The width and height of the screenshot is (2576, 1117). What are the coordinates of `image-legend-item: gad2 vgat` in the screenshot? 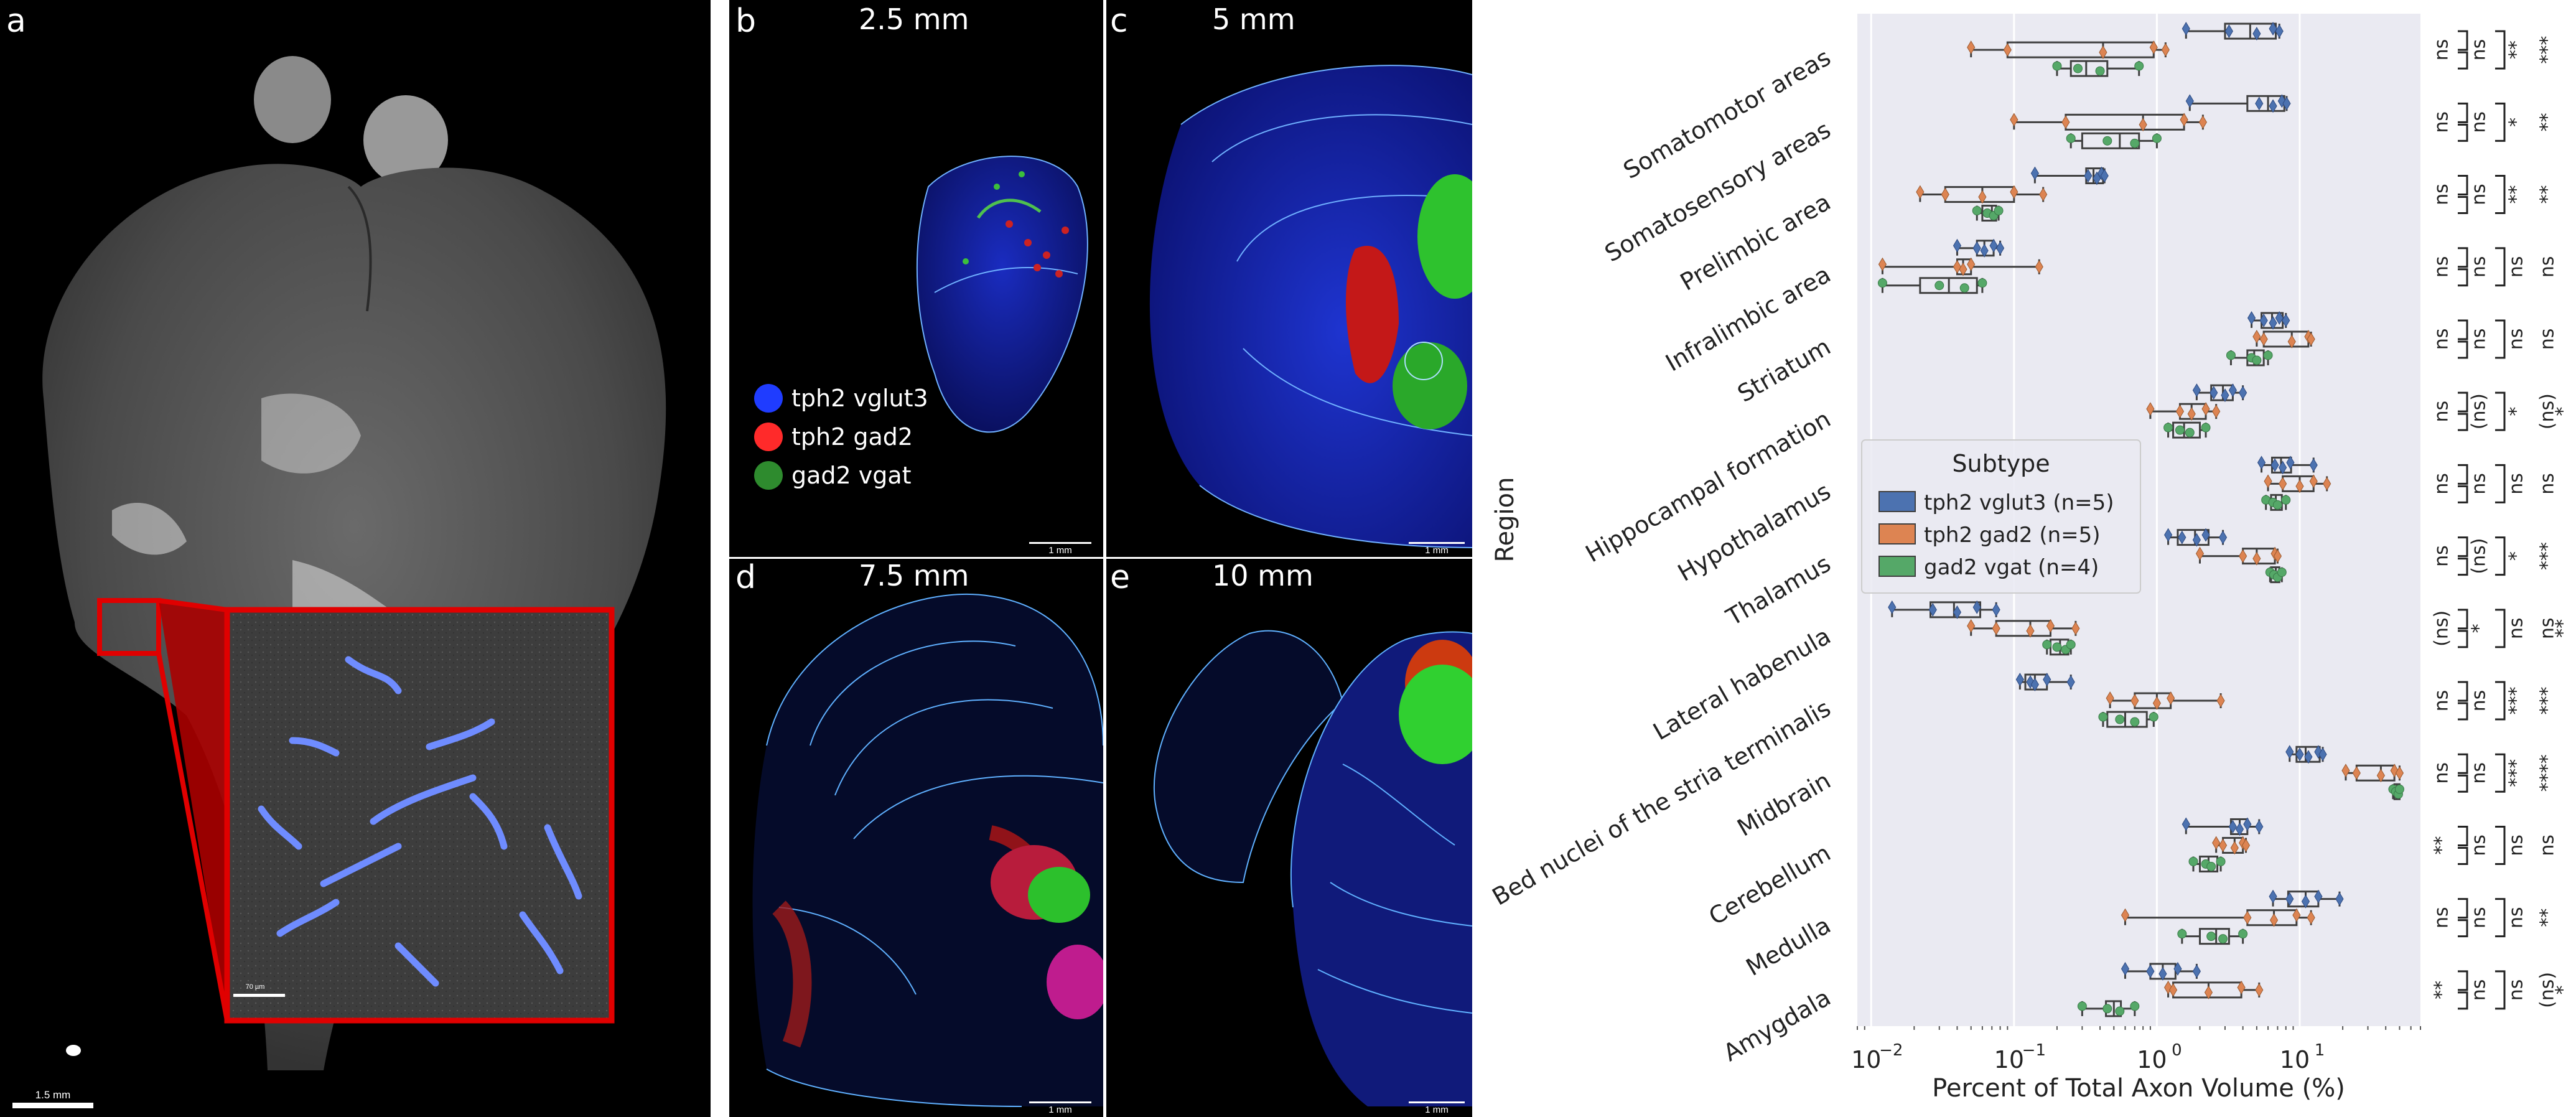 It's located at (841, 475).